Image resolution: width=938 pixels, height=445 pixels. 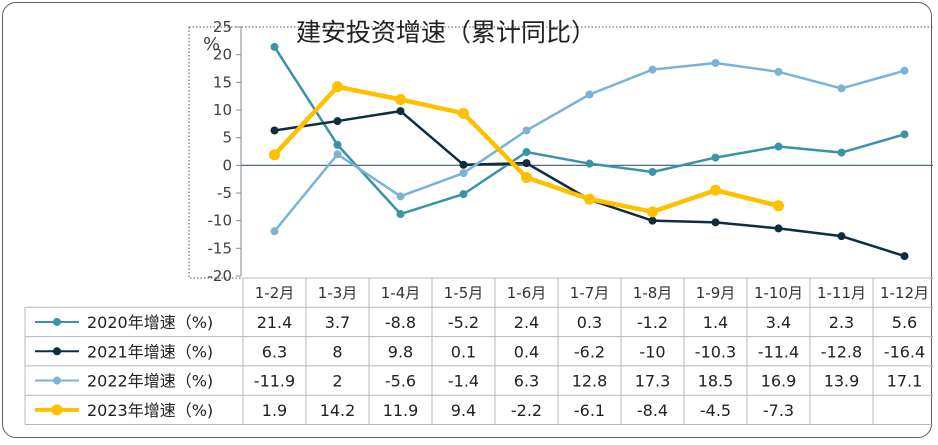 What do you see at coordinates (338, 410) in the screenshot?
I see `table-cell-value: 14.2` at bounding box center [338, 410].